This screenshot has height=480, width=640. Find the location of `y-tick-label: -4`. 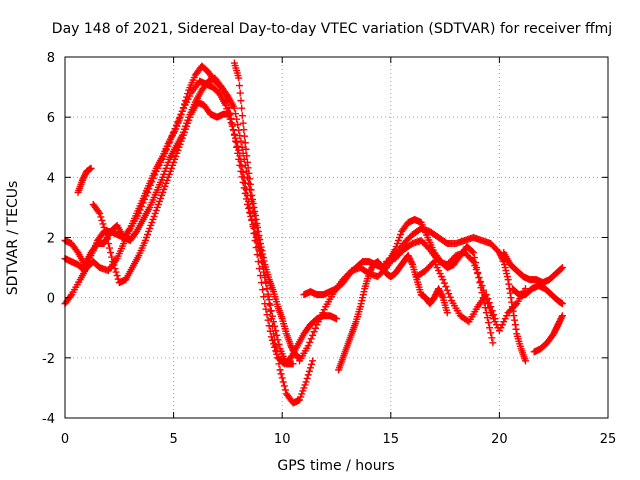

y-tick-label: -4 is located at coordinates (48, 419).